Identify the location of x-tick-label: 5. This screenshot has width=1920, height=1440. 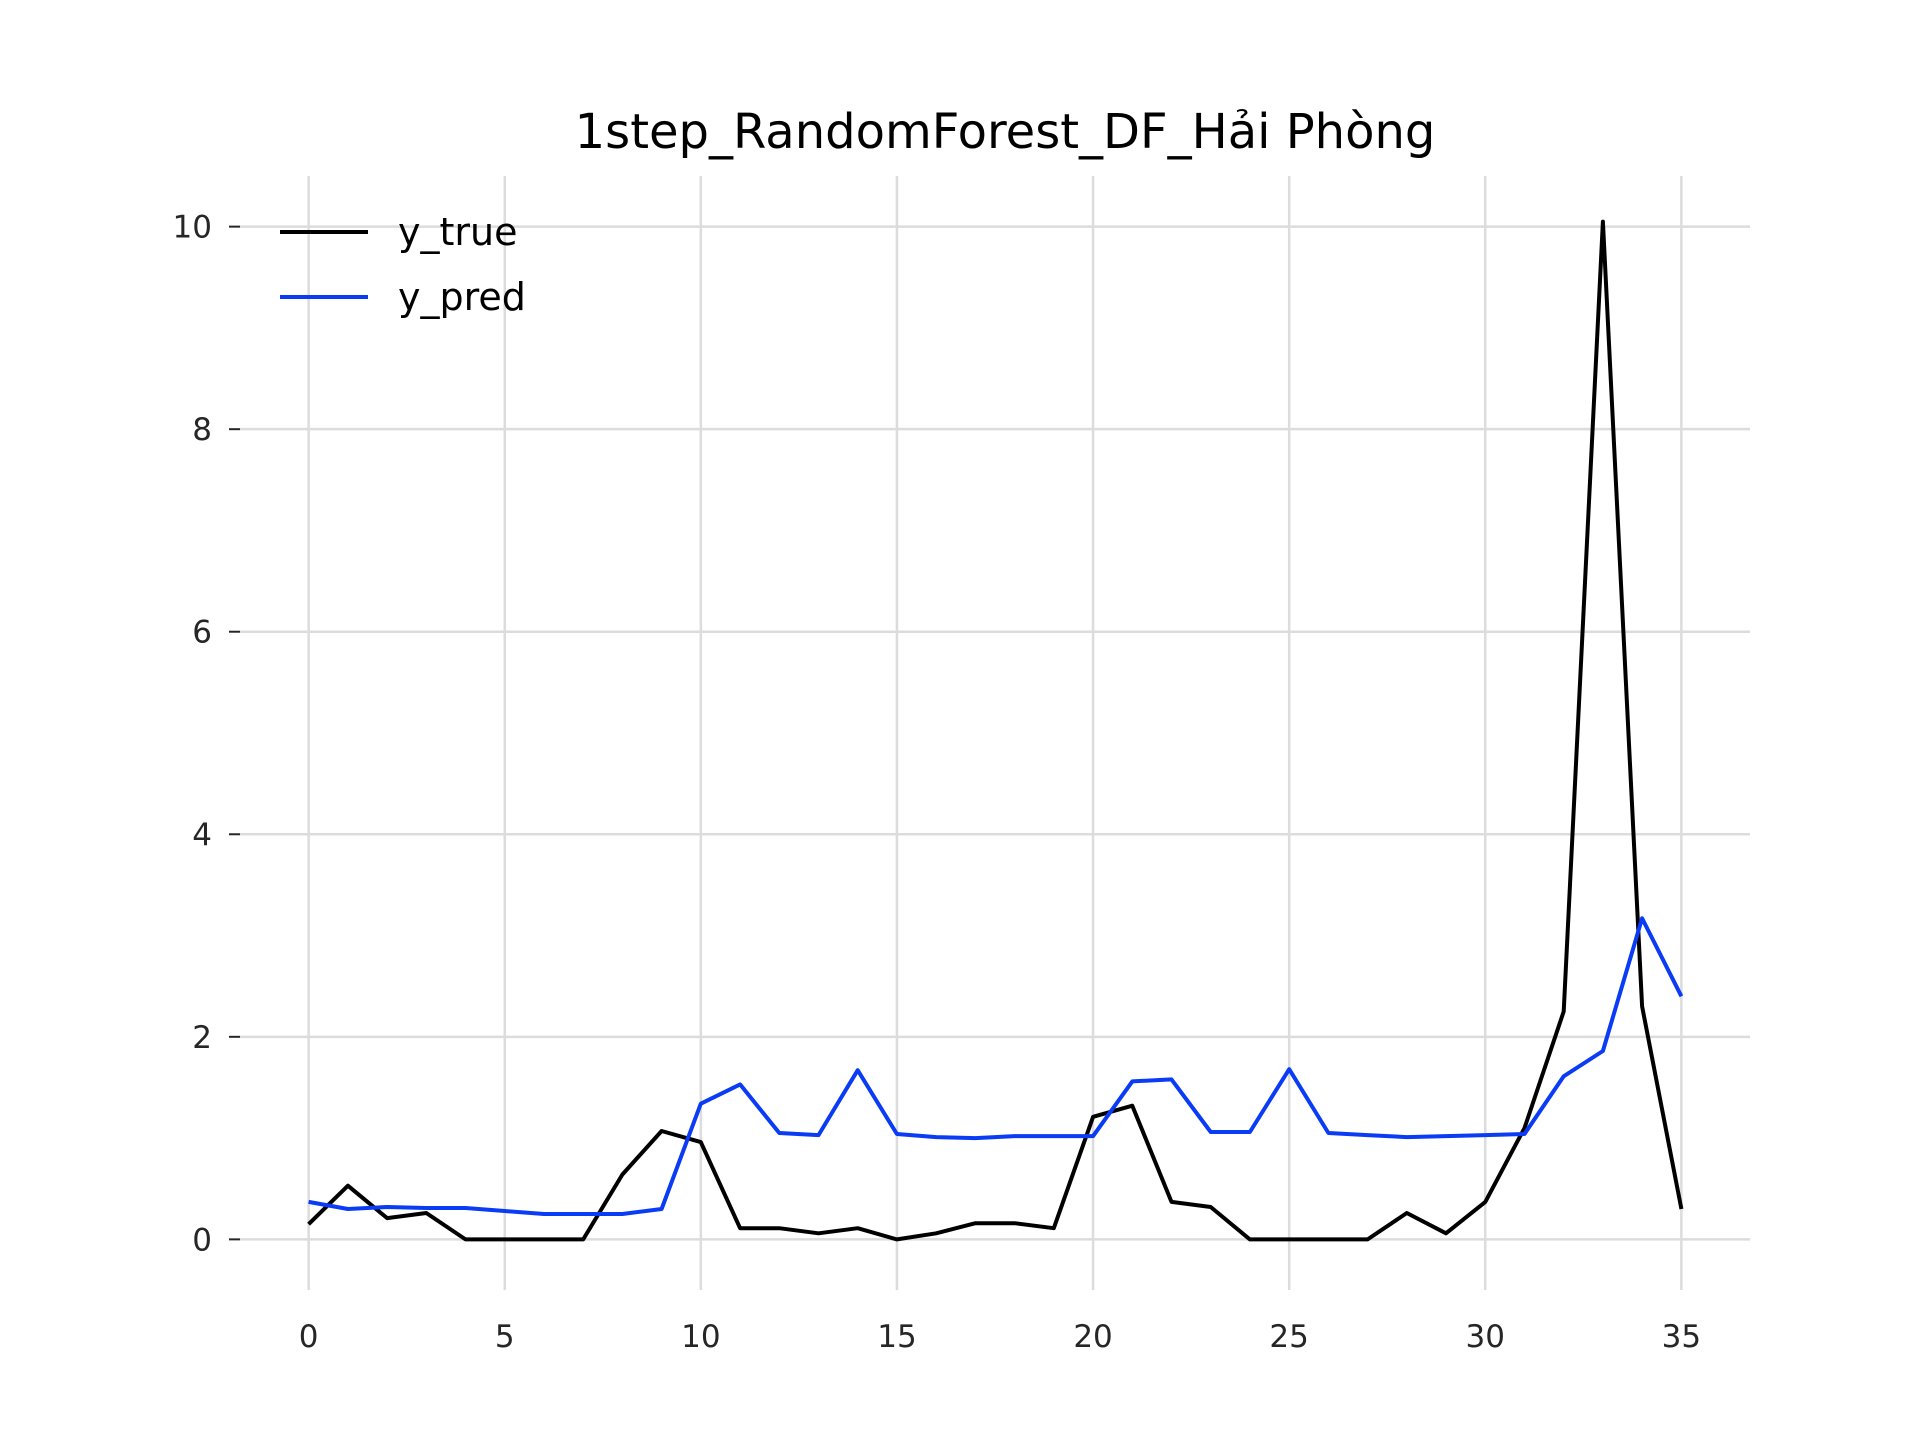
(505, 1337).